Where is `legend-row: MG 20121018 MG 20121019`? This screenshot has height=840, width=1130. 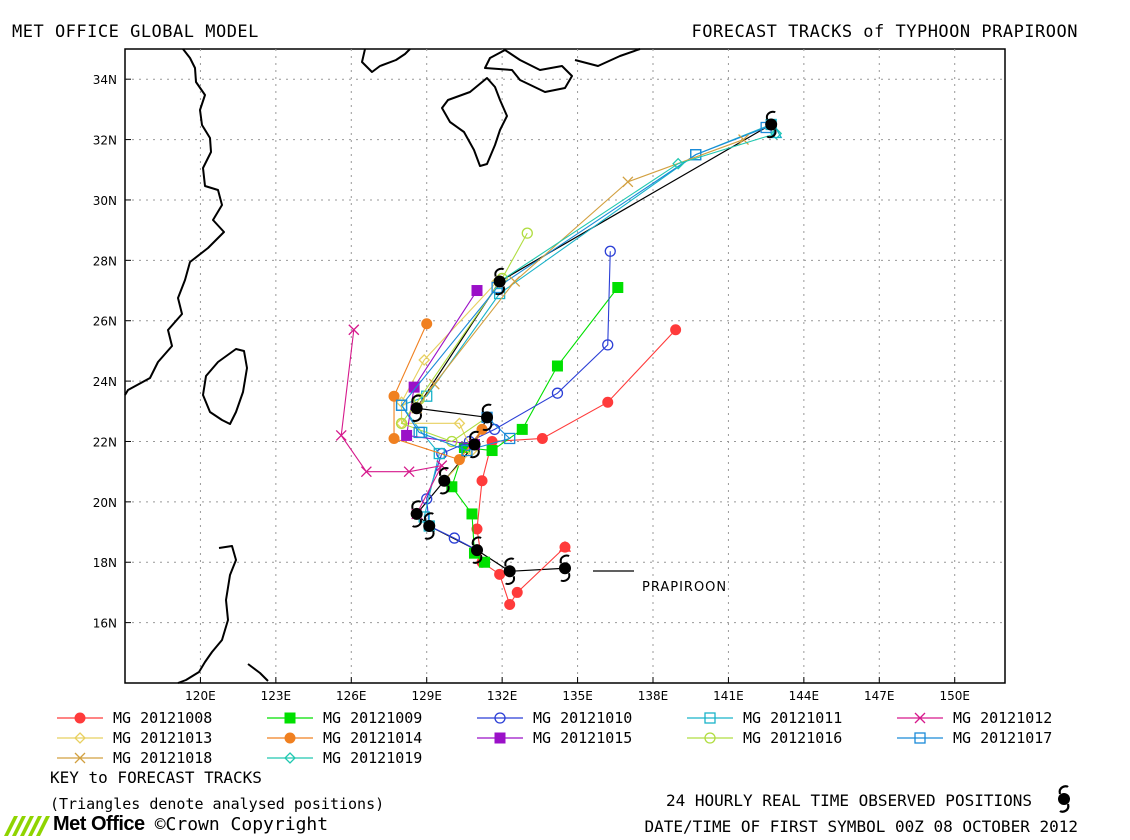
legend-row: MG 20121018 MG 20121019 is located at coordinates (565, 758).